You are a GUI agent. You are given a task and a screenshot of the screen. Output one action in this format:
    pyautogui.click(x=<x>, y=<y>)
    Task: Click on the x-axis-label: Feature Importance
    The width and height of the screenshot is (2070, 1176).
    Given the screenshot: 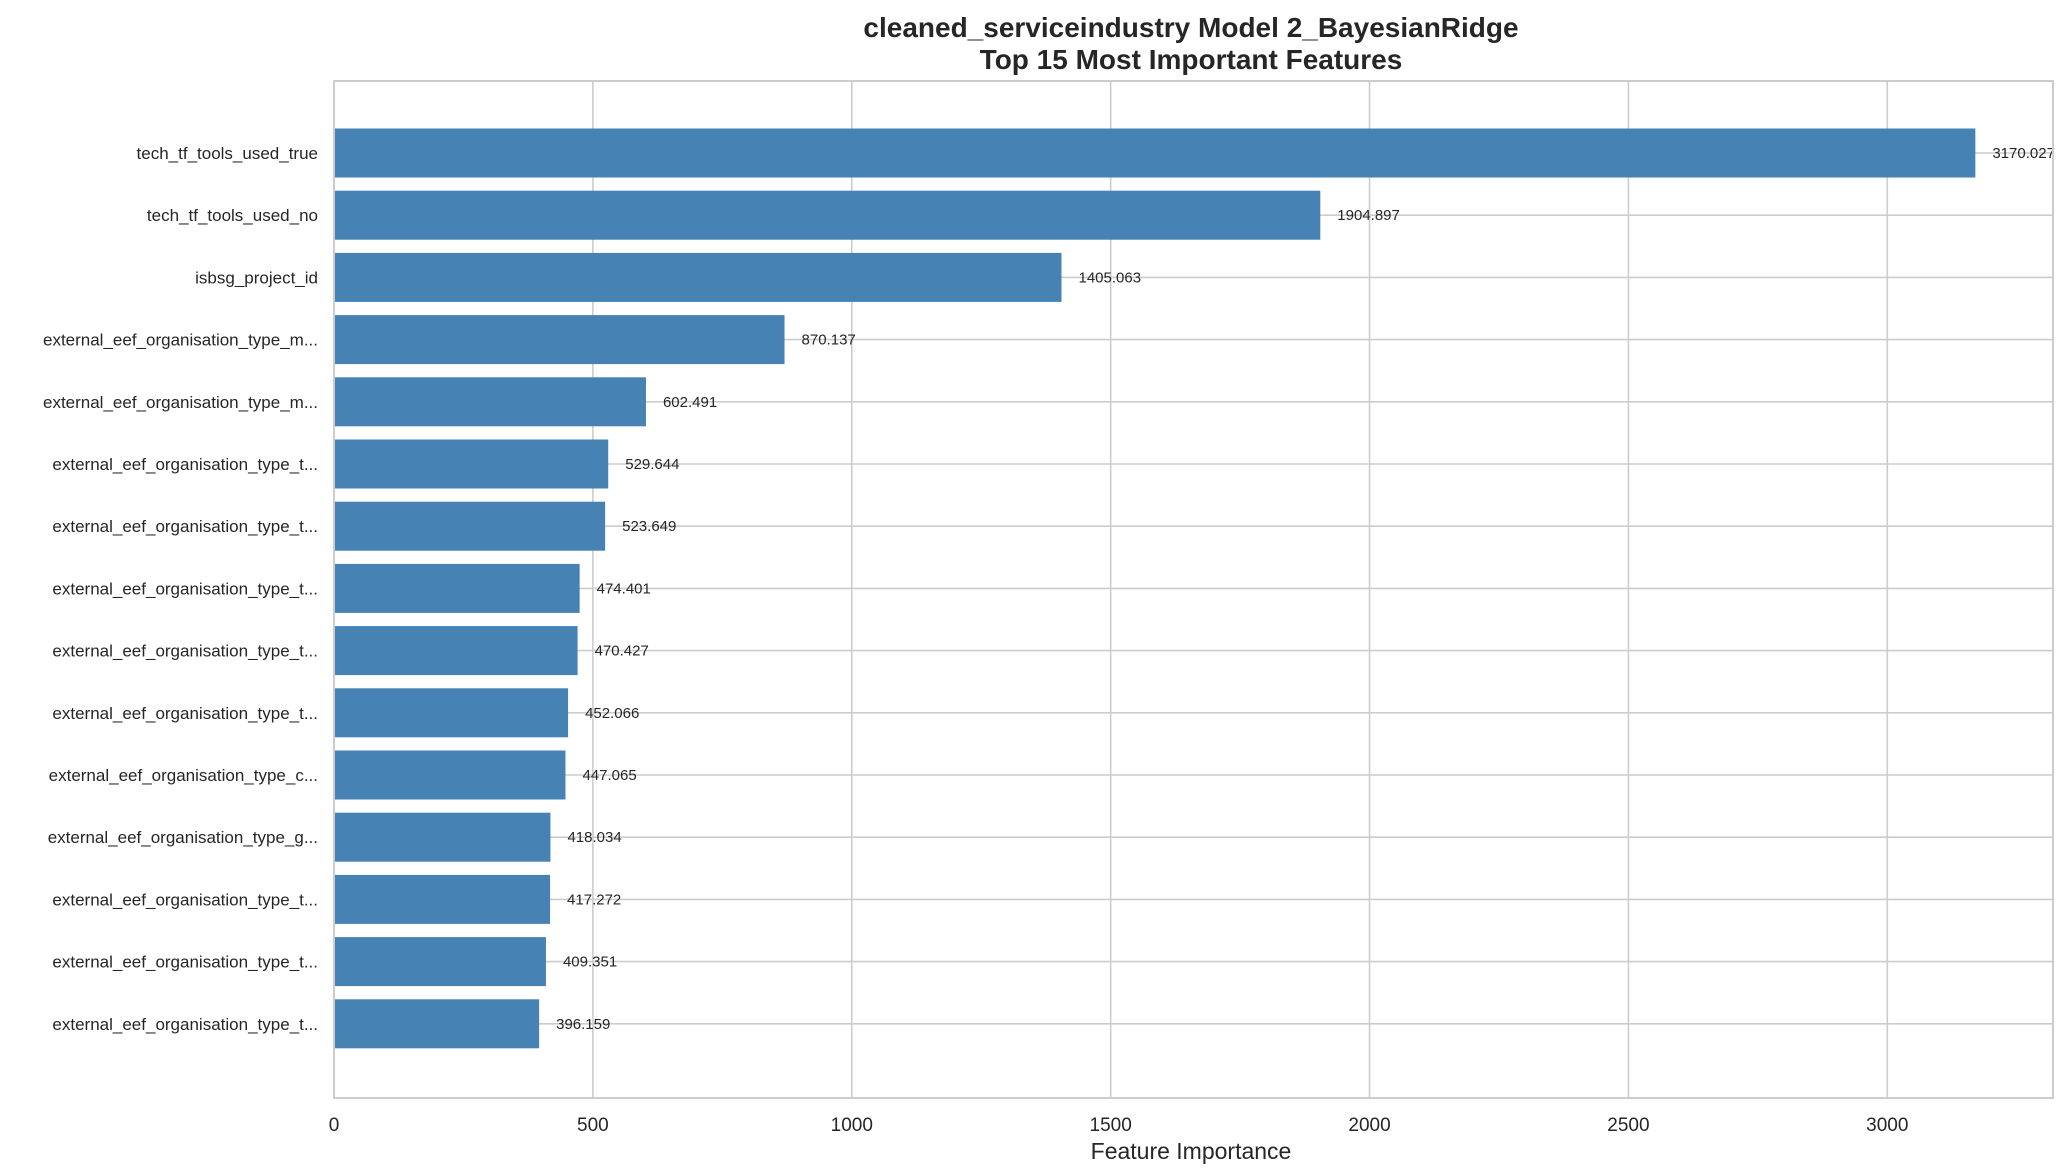 What is the action you would take?
    pyautogui.click(x=1191, y=1151)
    